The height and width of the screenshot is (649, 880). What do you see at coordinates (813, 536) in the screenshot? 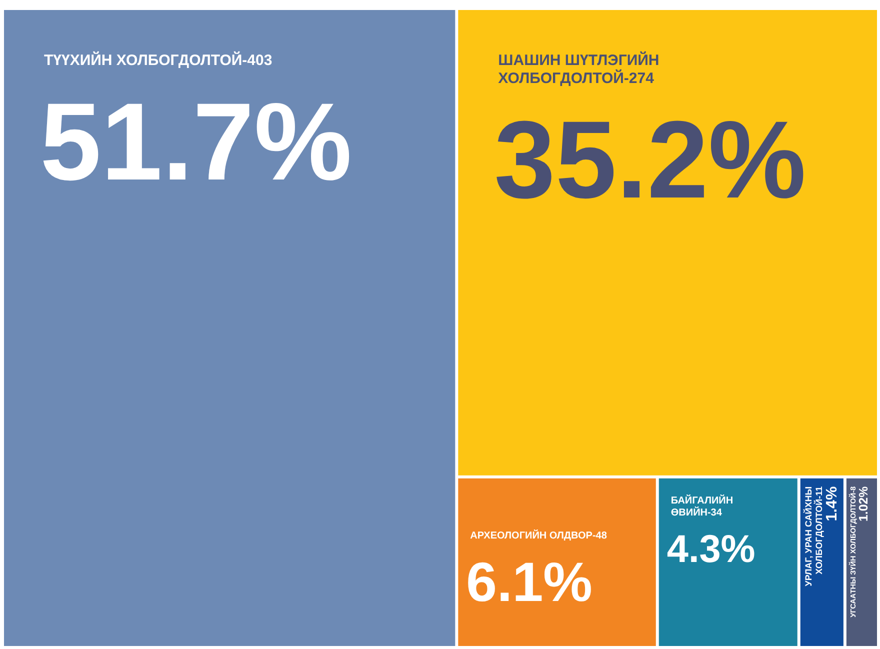
I see `category-label: УРЛАГ, УРАН САЙХНЫ ХОЛБОГДОЛТОЙ-11` at bounding box center [813, 536].